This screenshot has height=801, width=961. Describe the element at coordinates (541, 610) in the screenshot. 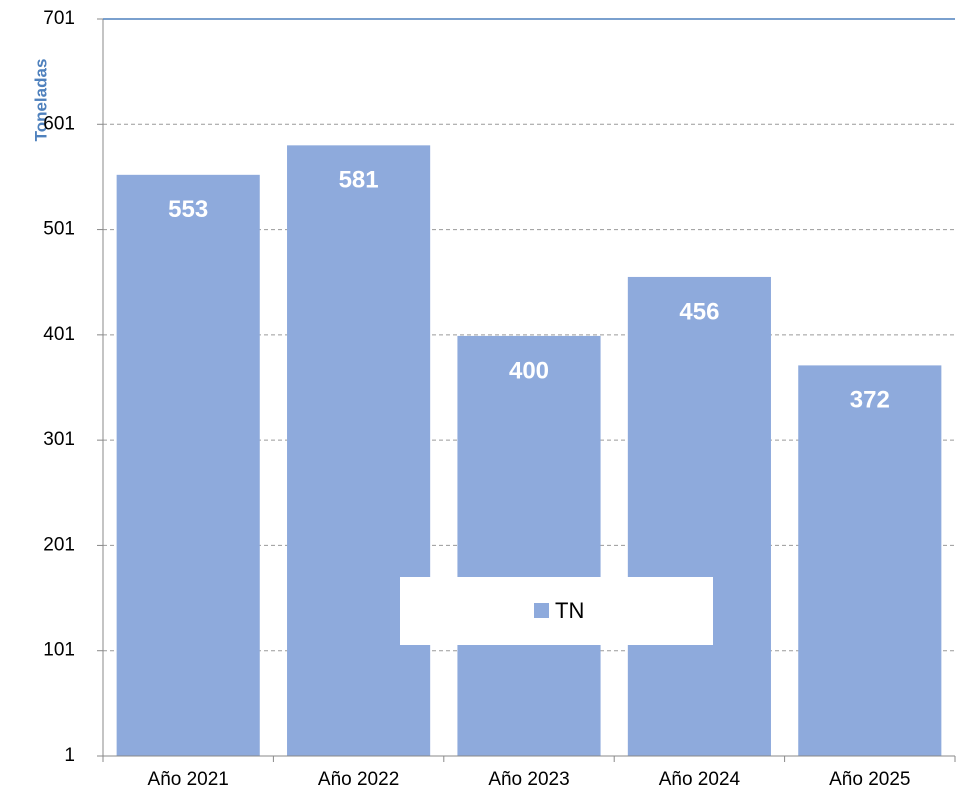

I see `legend-swatch` at that location.